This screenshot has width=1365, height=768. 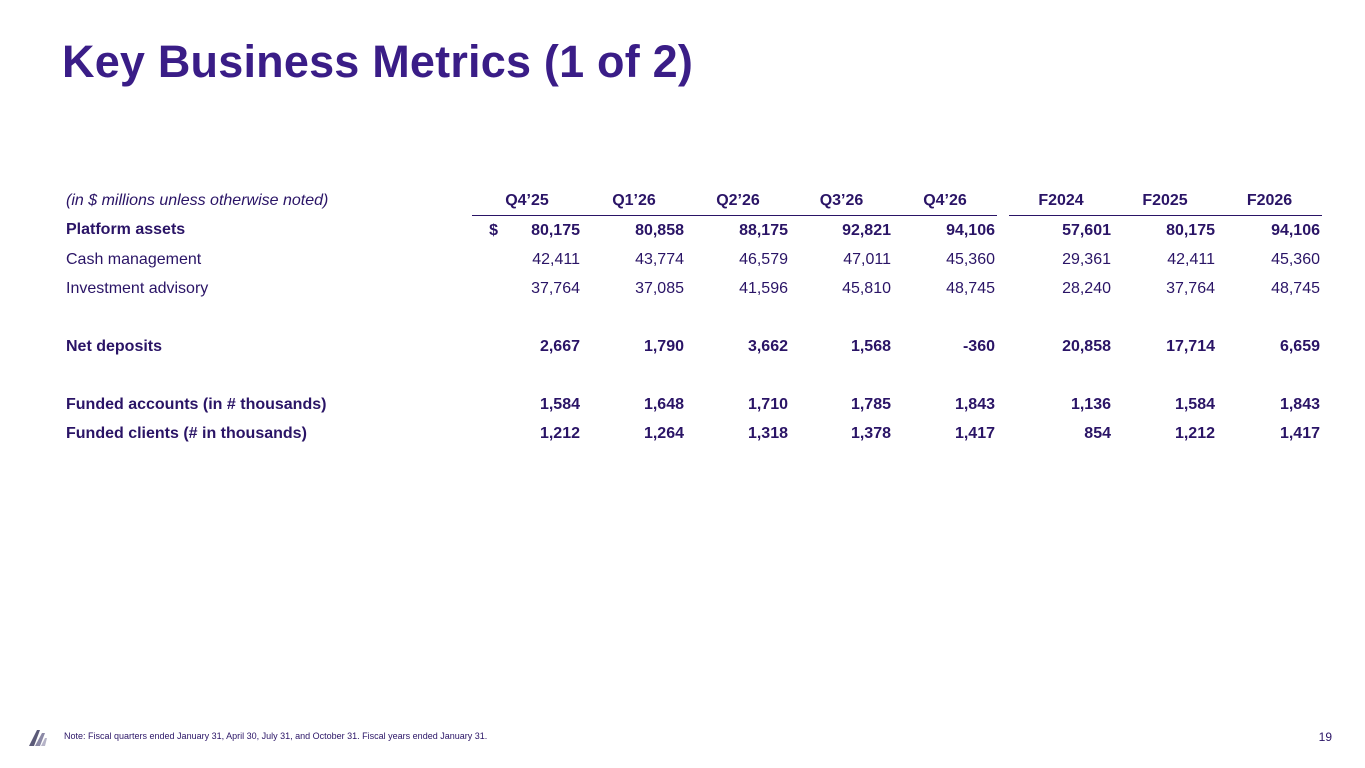 I want to click on column-header-q1-26: Q1’26, so click(x=634, y=201).